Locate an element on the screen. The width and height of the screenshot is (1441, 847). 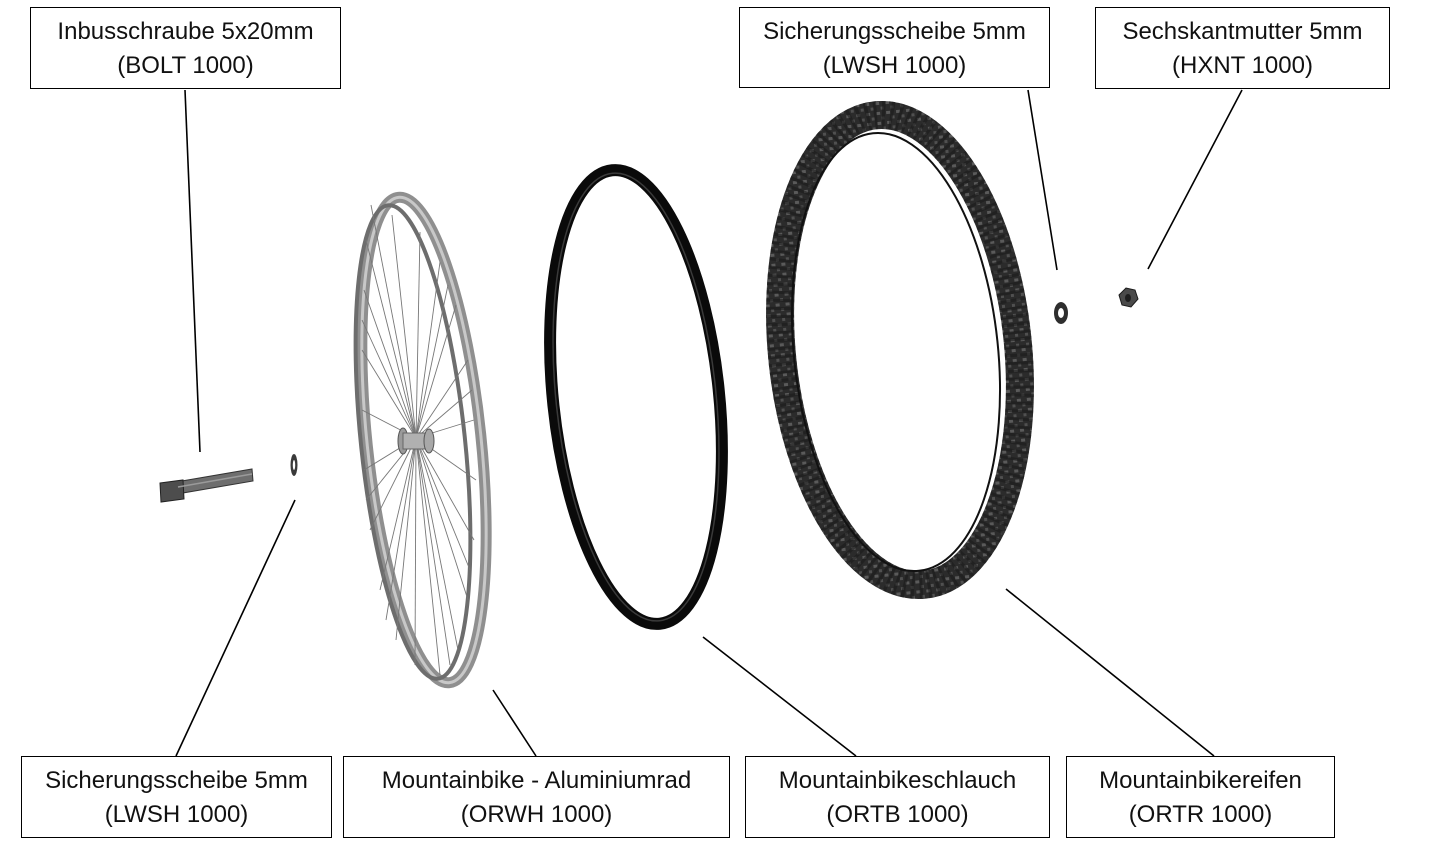
callout-tube: Mountainbikeschlauch (ORTB 1000) is located at coordinates (897, 797).